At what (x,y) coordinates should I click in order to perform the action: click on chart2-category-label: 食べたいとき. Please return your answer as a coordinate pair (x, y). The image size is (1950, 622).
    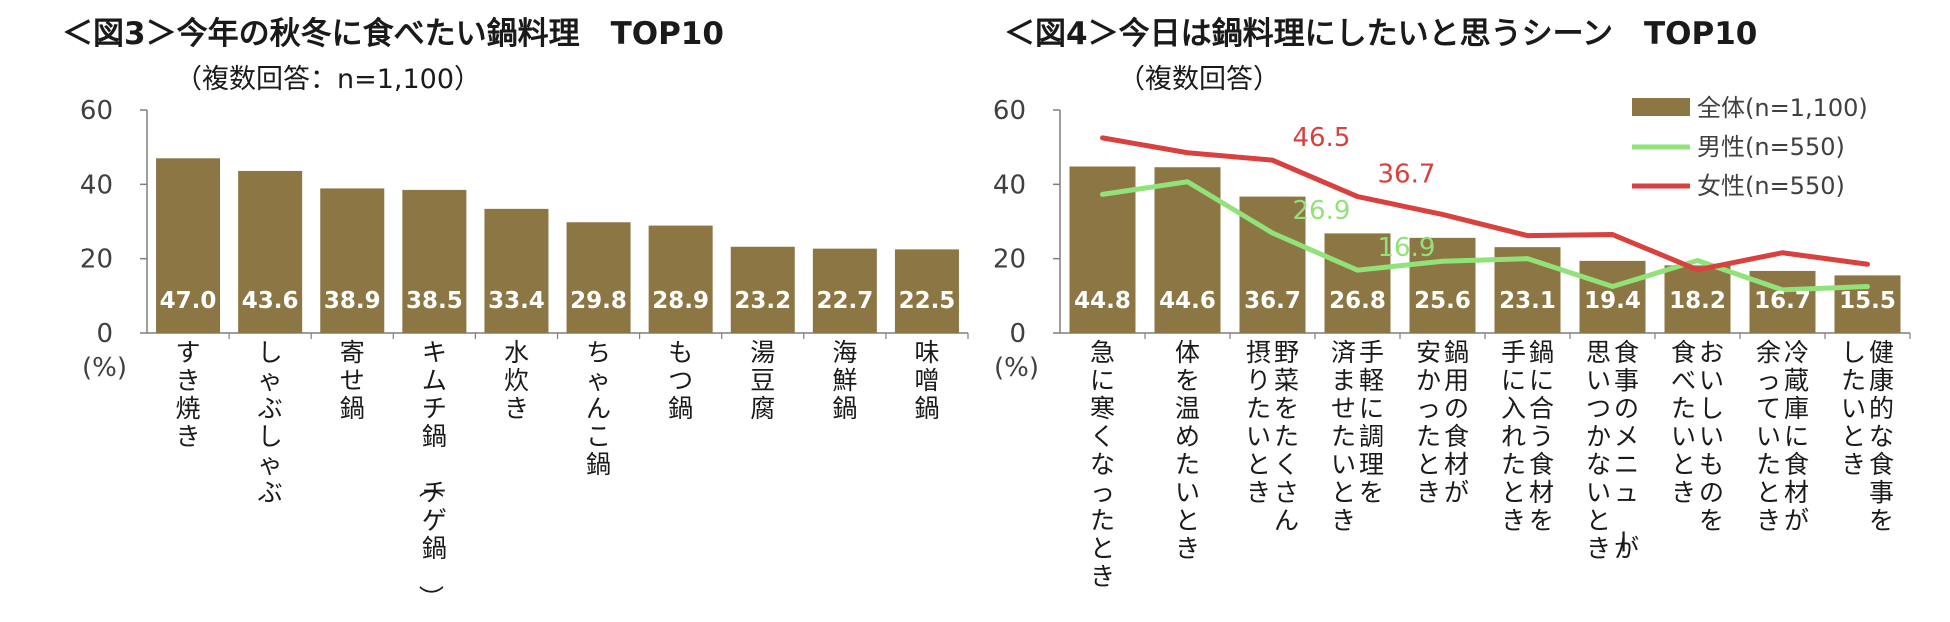
    Looking at the image, I should click on (1683, 422).